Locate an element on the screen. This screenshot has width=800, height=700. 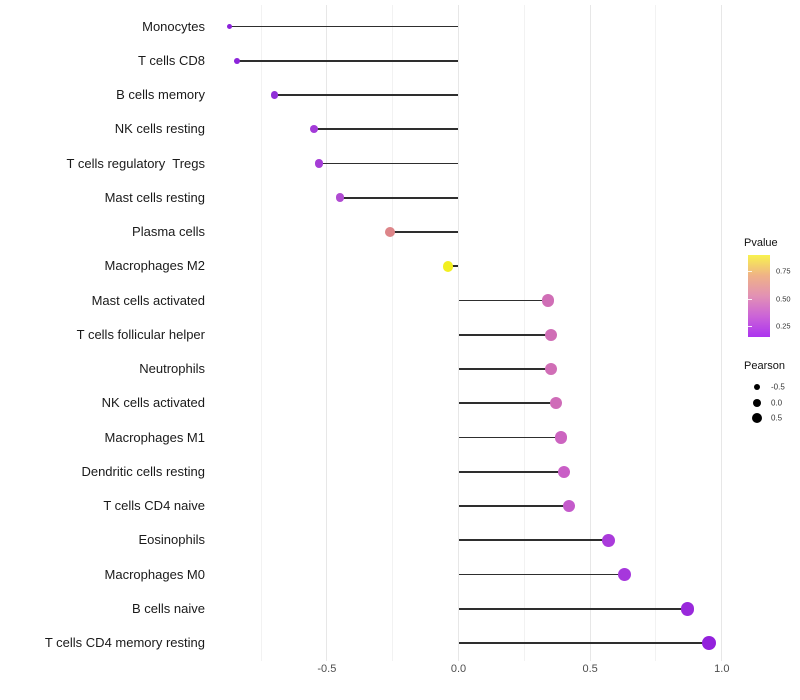
category-label: Dendritic cells resting is located at coordinates (143, 471).